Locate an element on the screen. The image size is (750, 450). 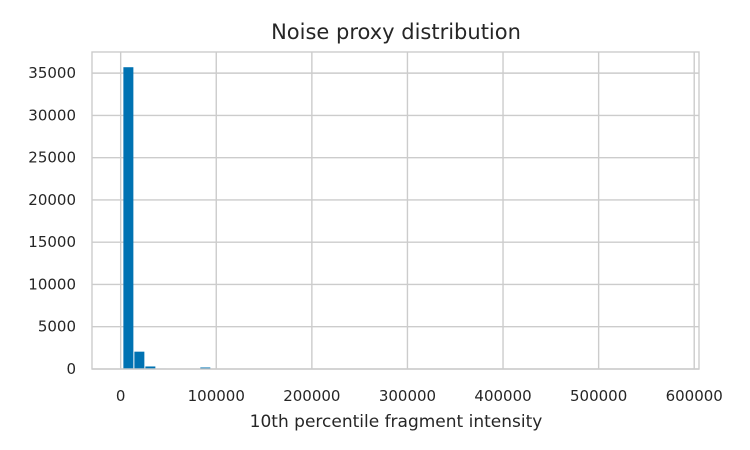
y-tick-label: 30000 is located at coordinates (52, 115).